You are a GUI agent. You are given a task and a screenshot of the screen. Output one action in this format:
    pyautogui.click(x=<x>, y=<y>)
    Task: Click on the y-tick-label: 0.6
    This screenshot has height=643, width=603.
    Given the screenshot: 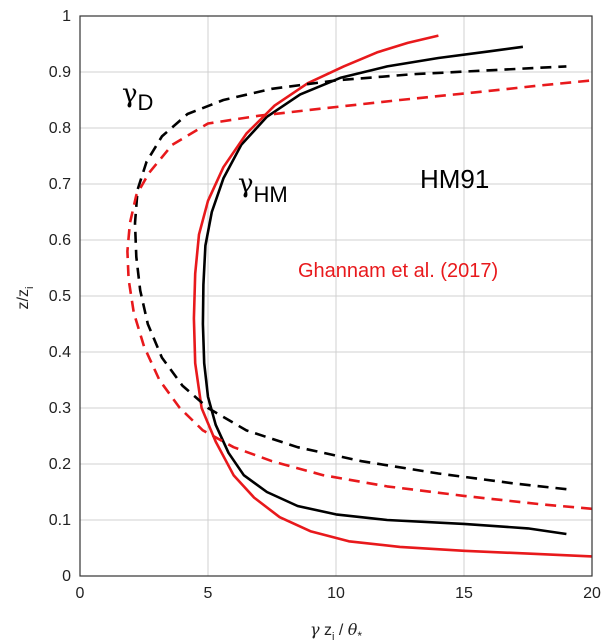 What is the action you would take?
    pyautogui.click(x=60, y=240)
    